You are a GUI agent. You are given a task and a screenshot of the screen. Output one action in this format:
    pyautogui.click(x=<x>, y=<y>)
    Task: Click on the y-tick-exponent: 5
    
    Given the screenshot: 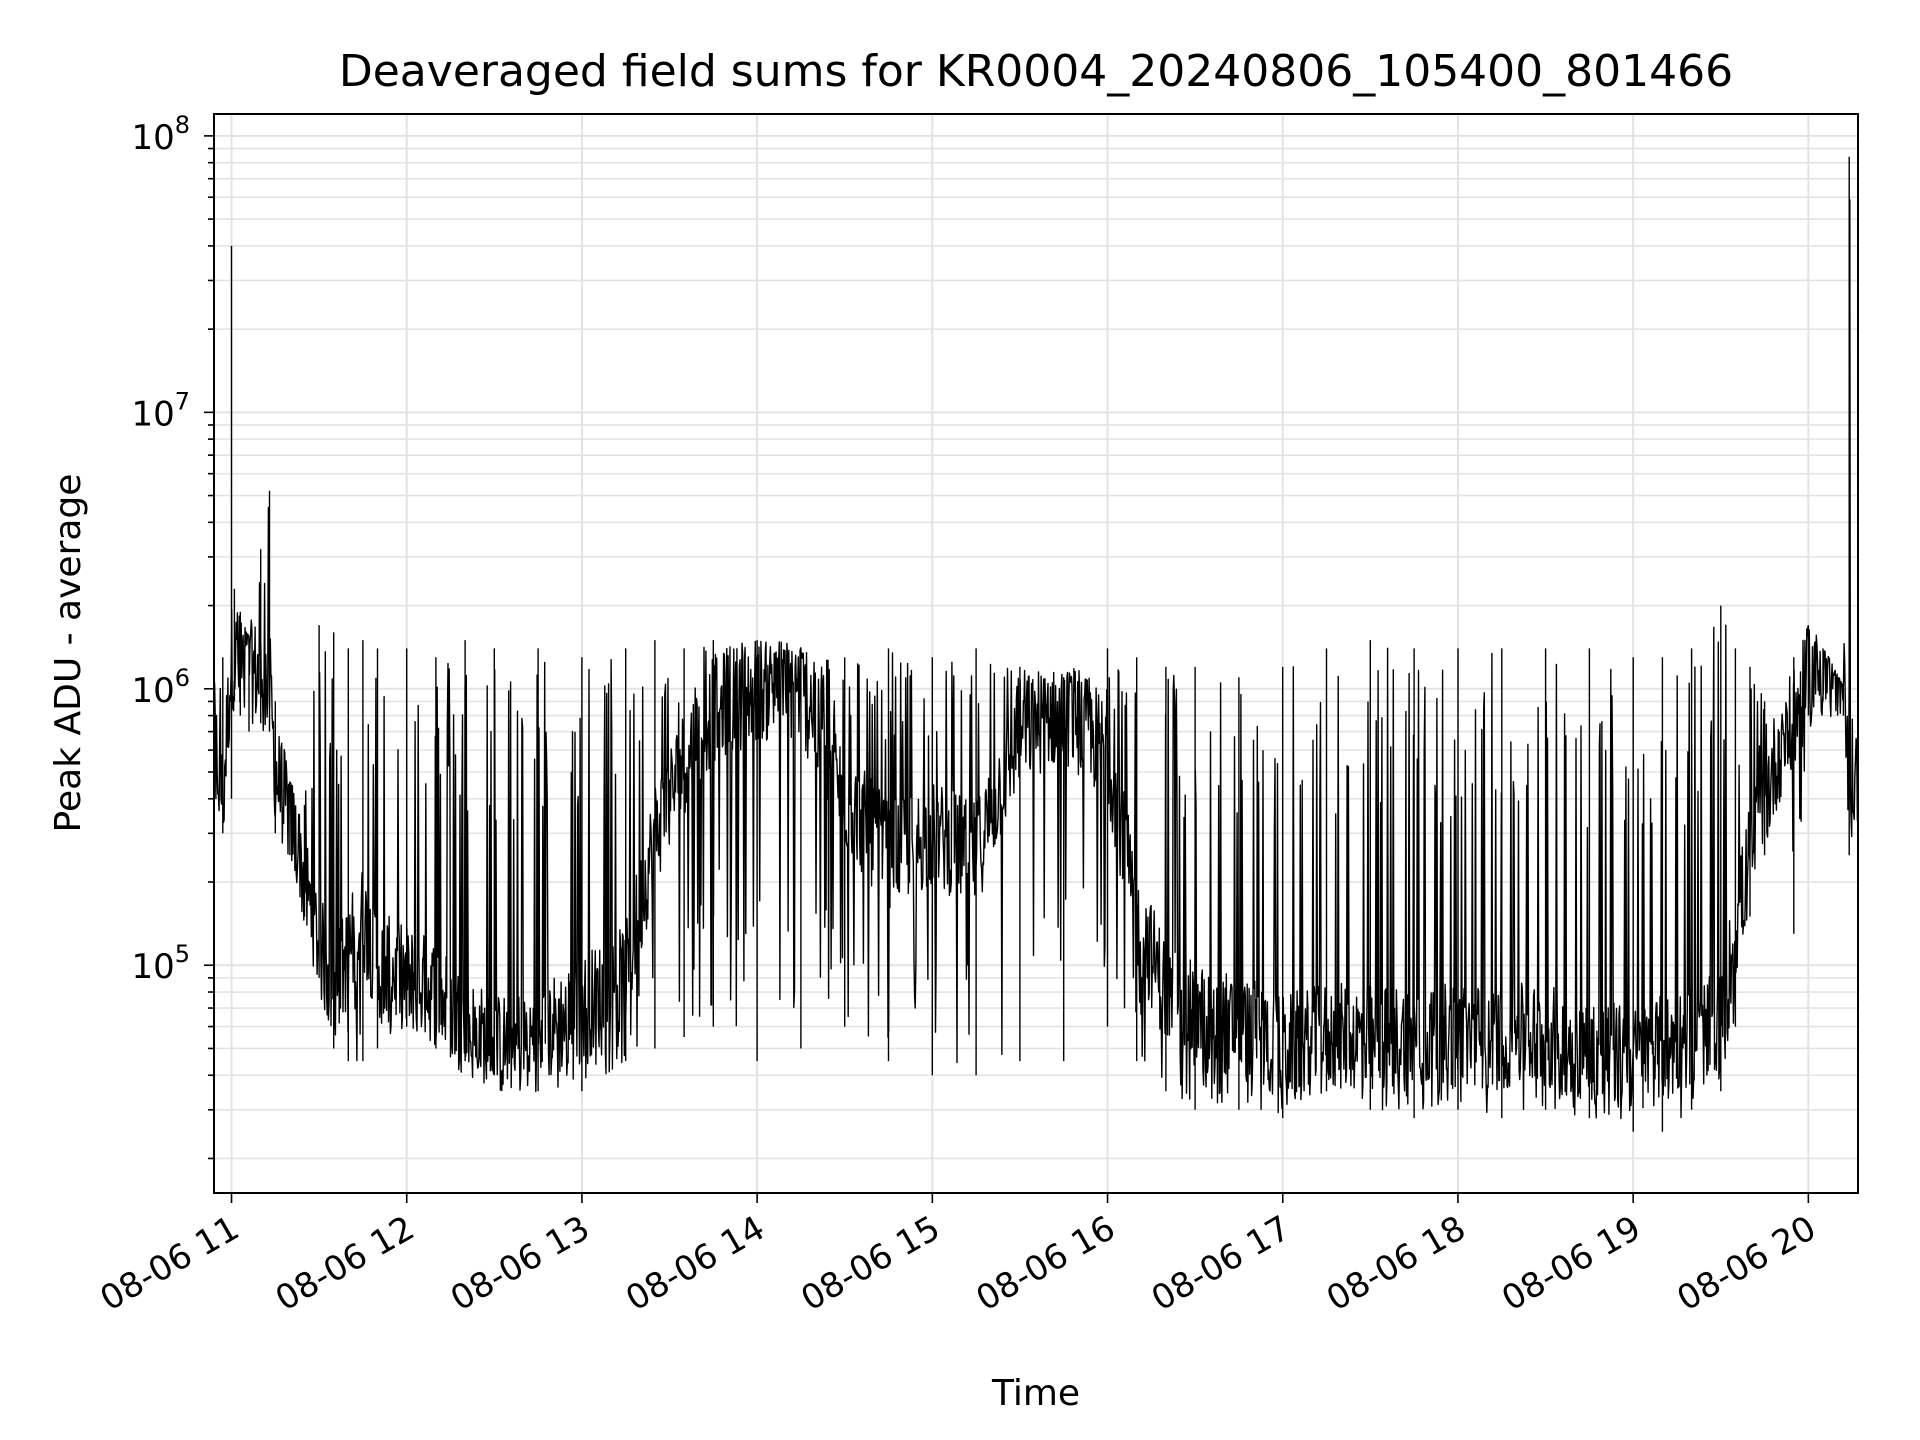 What is the action you would take?
    pyautogui.click(x=182, y=954)
    